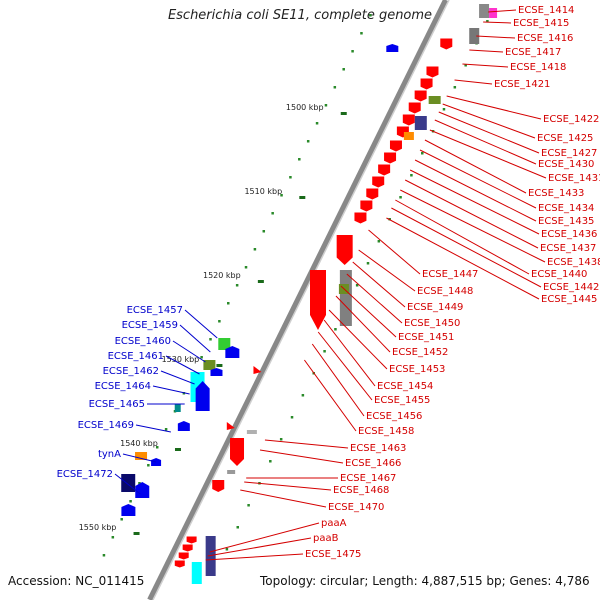  What do you see at coordinates (566, 221) in the screenshot?
I see `gene-label: ECSE_1435` at bounding box center [566, 221].